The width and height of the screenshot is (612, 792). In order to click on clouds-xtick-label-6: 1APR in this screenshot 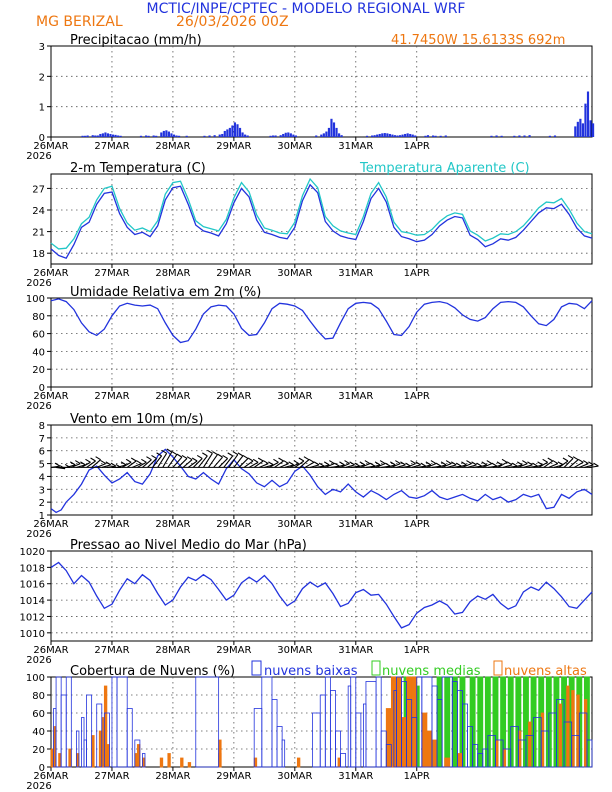, I will do `click(417, 776)`.